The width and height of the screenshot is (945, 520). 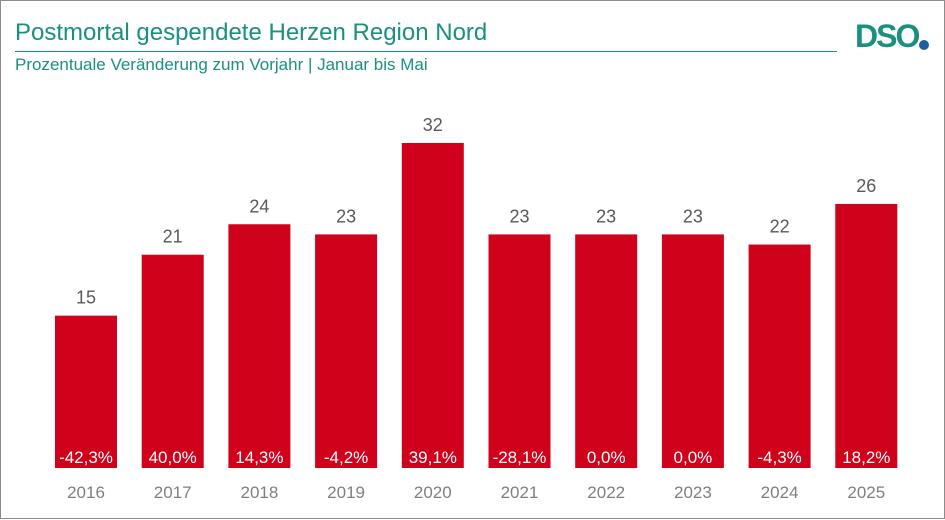 What do you see at coordinates (251, 32) in the screenshot?
I see `chart-title: Postmortal gespendete Herzen Region Nord` at bounding box center [251, 32].